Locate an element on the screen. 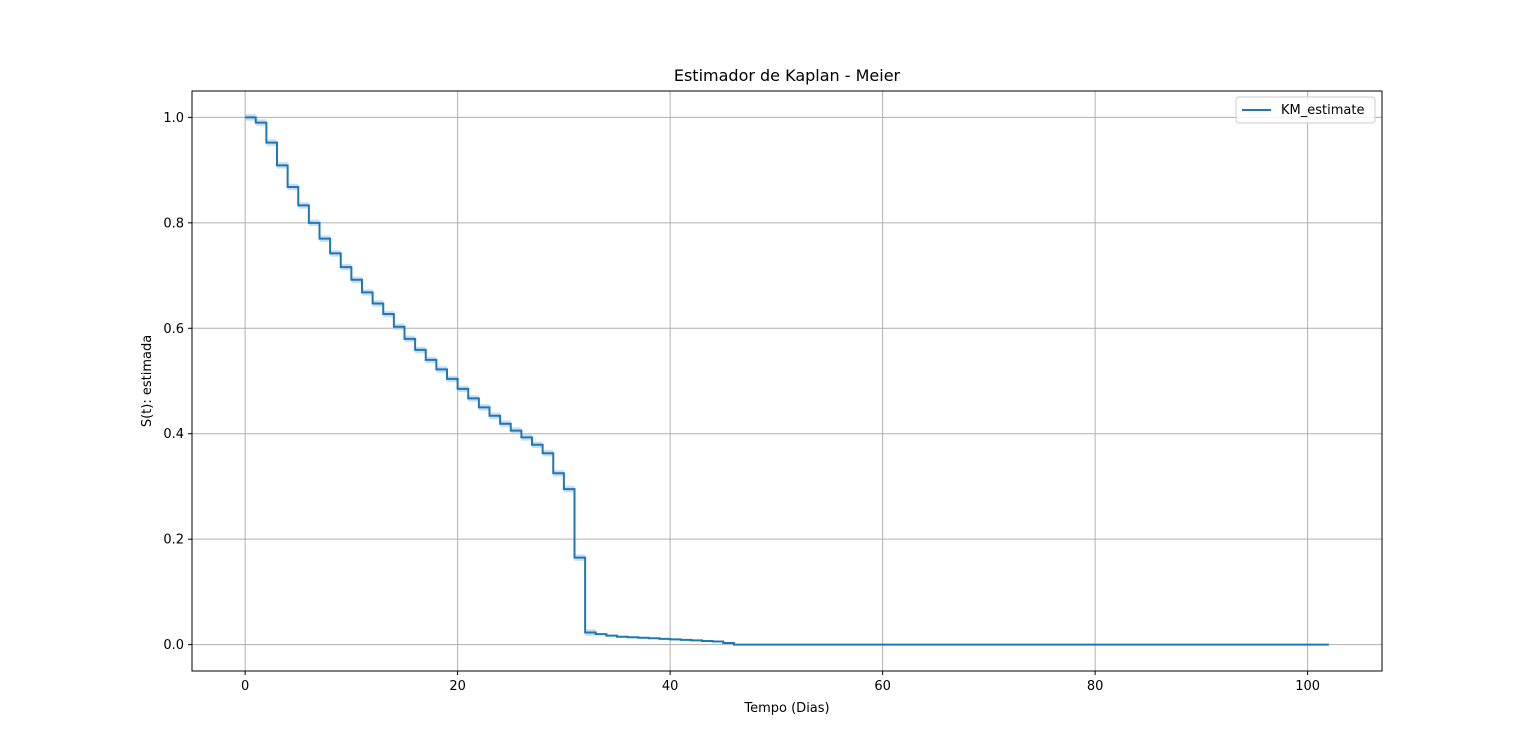 The height and width of the screenshot is (754, 1536). y-tick-label: 0.6 is located at coordinates (173, 329).